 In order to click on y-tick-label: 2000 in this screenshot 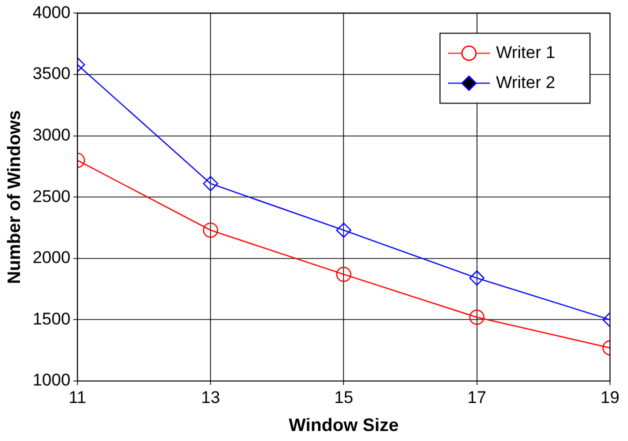, I will do `click(51, 258)`.